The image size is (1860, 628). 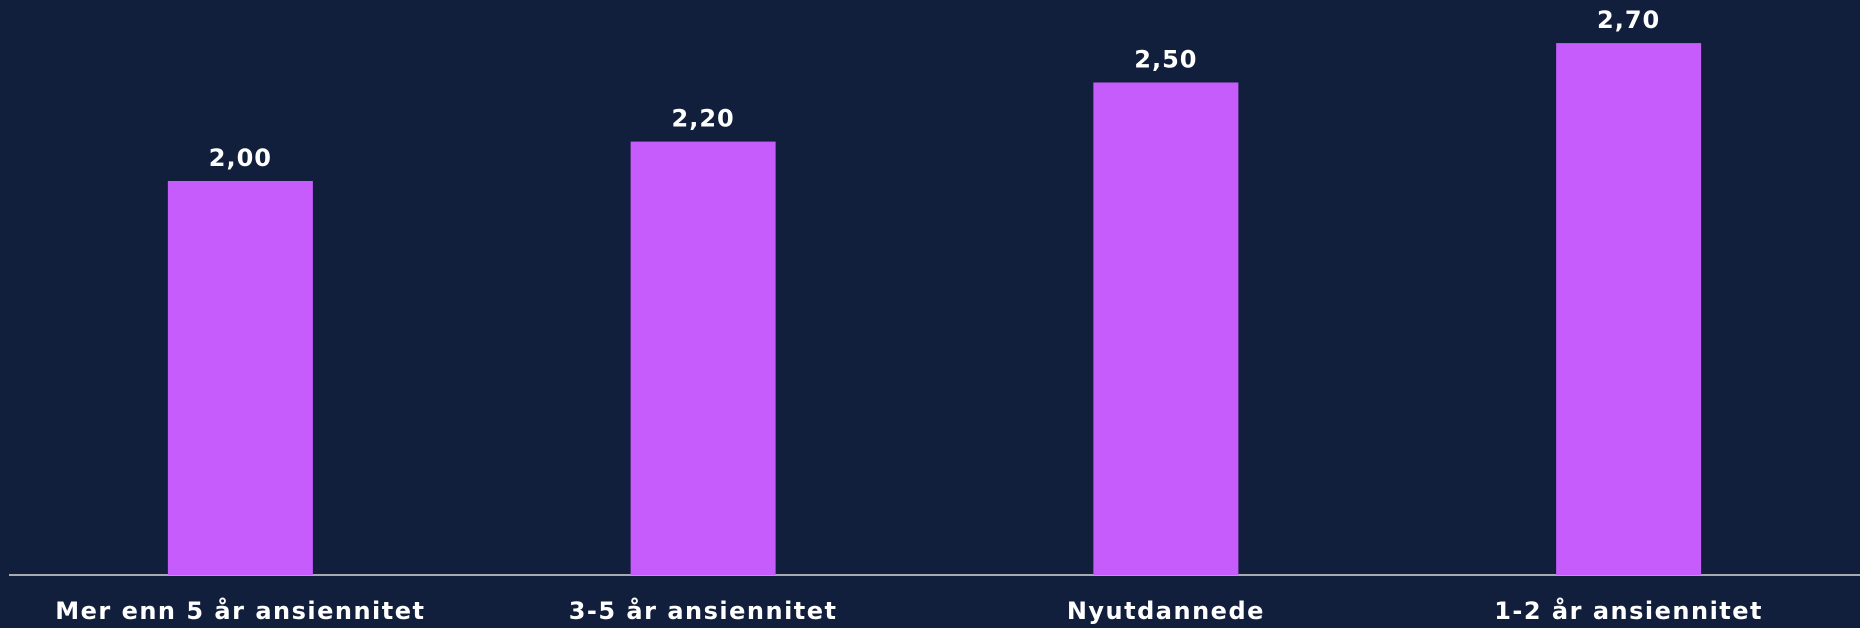 What do you see at coordinates (240, 610) in the screenshot?
I see `x-tick-label: Mer enn 5 år ansiennitet` at bounding box center [240, 610].